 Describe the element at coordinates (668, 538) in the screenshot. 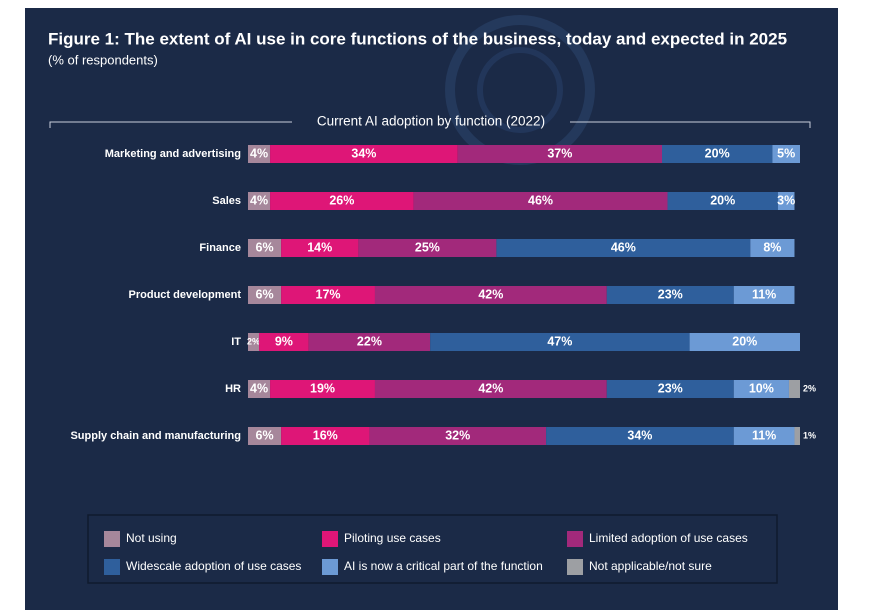

I see `legend-label: Limited adoption of use cases` at that location.